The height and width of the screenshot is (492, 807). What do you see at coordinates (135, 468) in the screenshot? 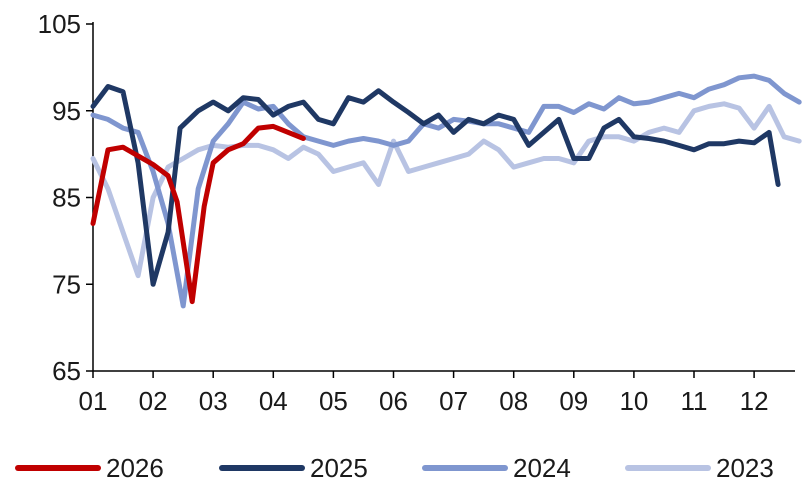
I see `legend-label-2026: 2026` at bounding box center [135, 468].